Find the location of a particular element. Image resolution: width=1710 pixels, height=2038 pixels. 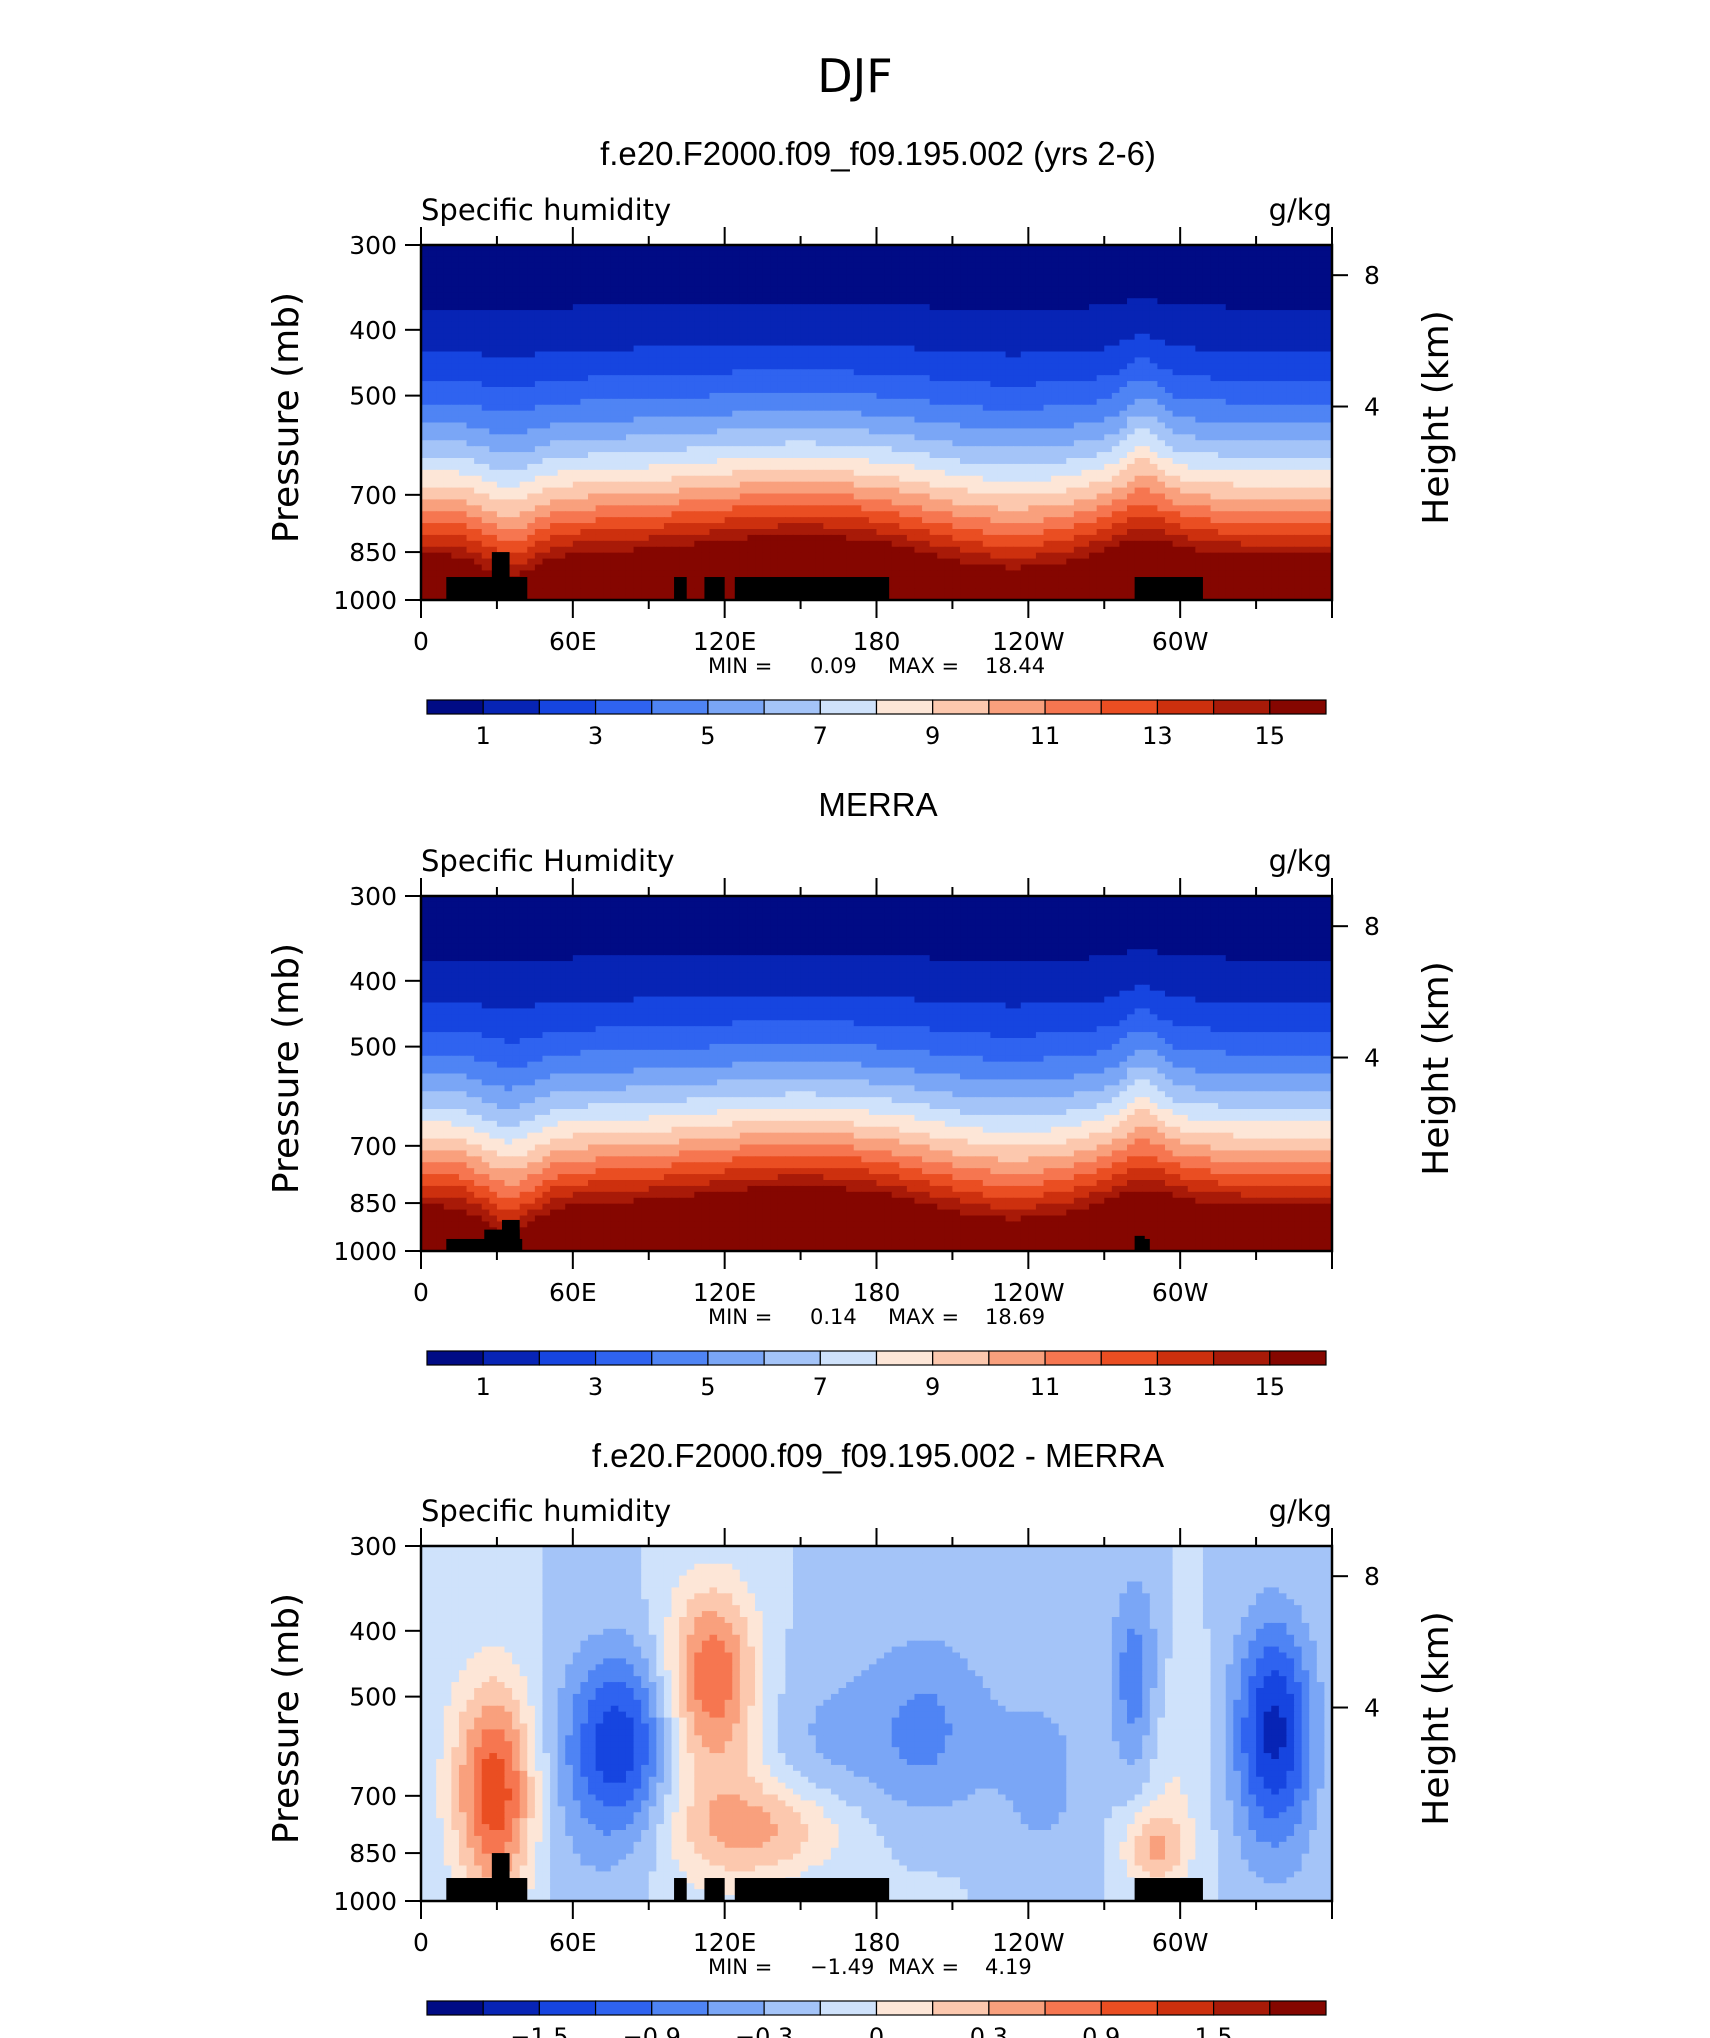

x-tick-label: 0 is located at coordinates (421, 1942).